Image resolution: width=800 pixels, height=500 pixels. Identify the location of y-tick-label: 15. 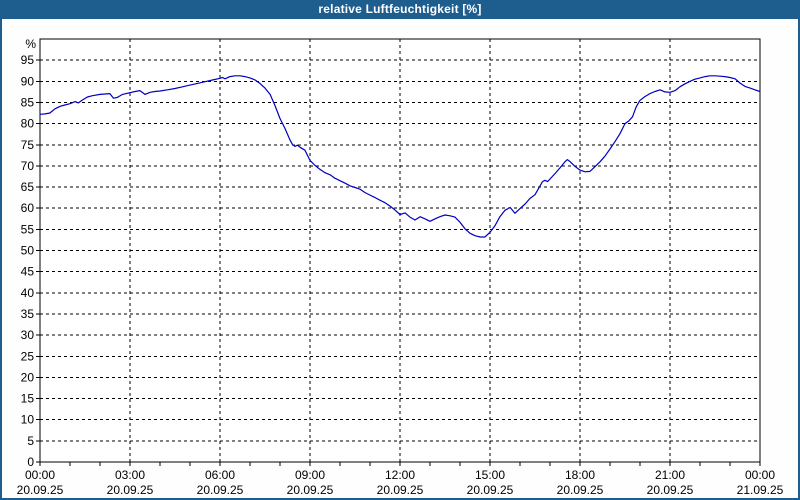
(28, 399).